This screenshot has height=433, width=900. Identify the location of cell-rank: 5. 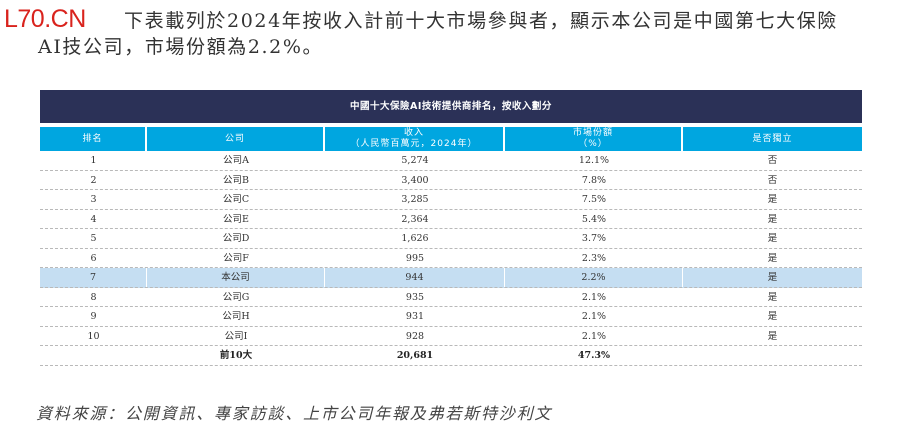
(93, 238).